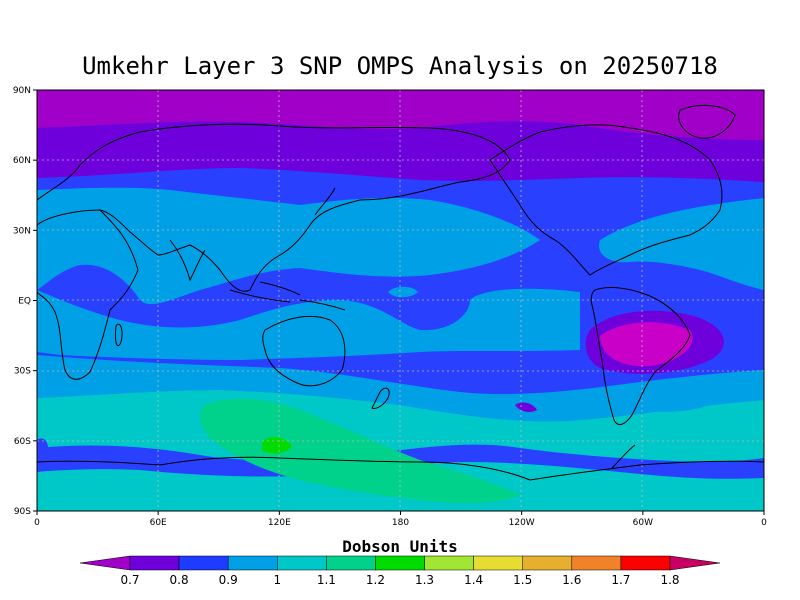 This screenshot has width=800, height=600. What do you see at coordinates (187, 260) in the screenshot?
I see `coast-india` at bounding box center [187, 260].